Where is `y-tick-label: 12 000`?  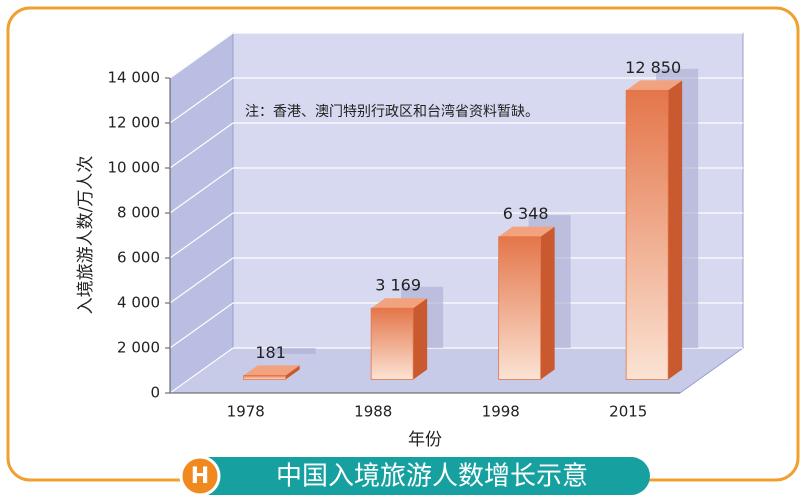 y-tick-label: 12 000 is located at coordinates (134, 123).